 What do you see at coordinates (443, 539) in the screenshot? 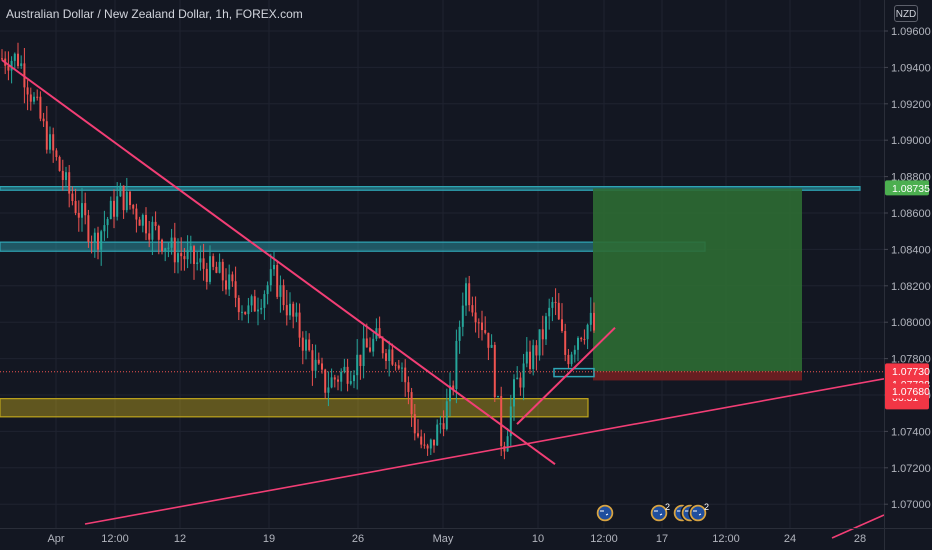
I see `x-tick-label: May` at bounding box center [443, 539].